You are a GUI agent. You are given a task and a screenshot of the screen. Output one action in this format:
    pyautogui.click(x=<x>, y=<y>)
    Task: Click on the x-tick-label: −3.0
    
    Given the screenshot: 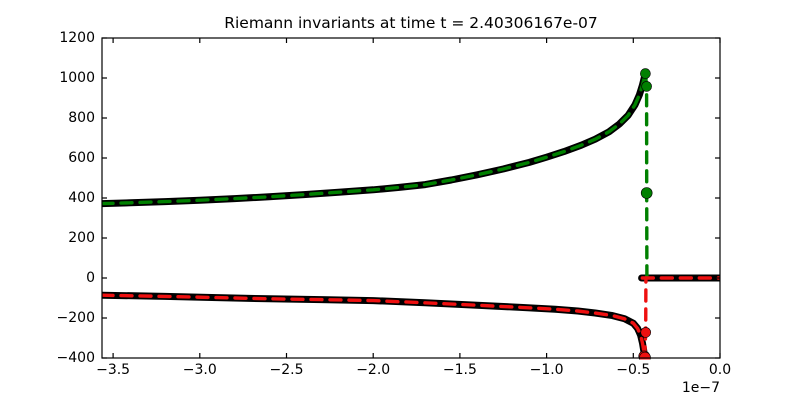 What is the action you would take?
    pyautogui.click(x=199, y=370)
    